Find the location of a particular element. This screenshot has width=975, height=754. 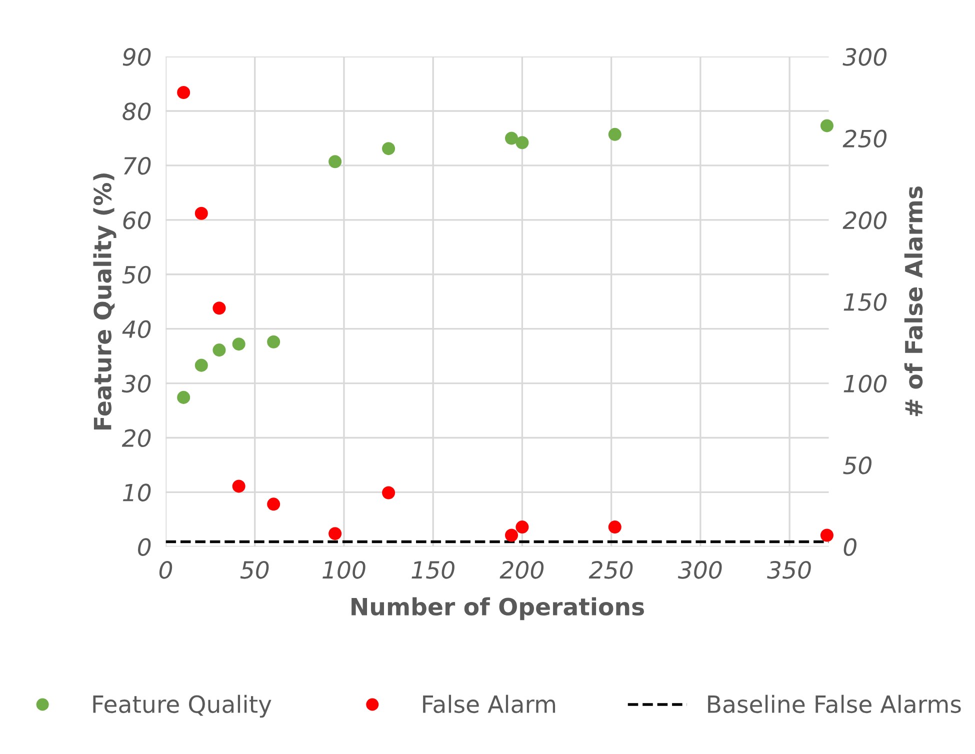

y-tick-label: 90 is located at coordinates (136, 57).